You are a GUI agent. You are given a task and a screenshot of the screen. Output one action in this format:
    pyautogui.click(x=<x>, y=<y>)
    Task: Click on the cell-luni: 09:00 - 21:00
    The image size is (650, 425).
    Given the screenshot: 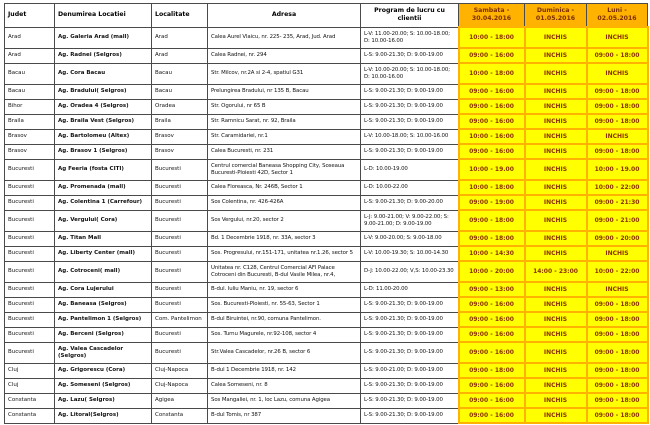 What is the action you would take?
    pyautogui.click(x=617, y=220)
    